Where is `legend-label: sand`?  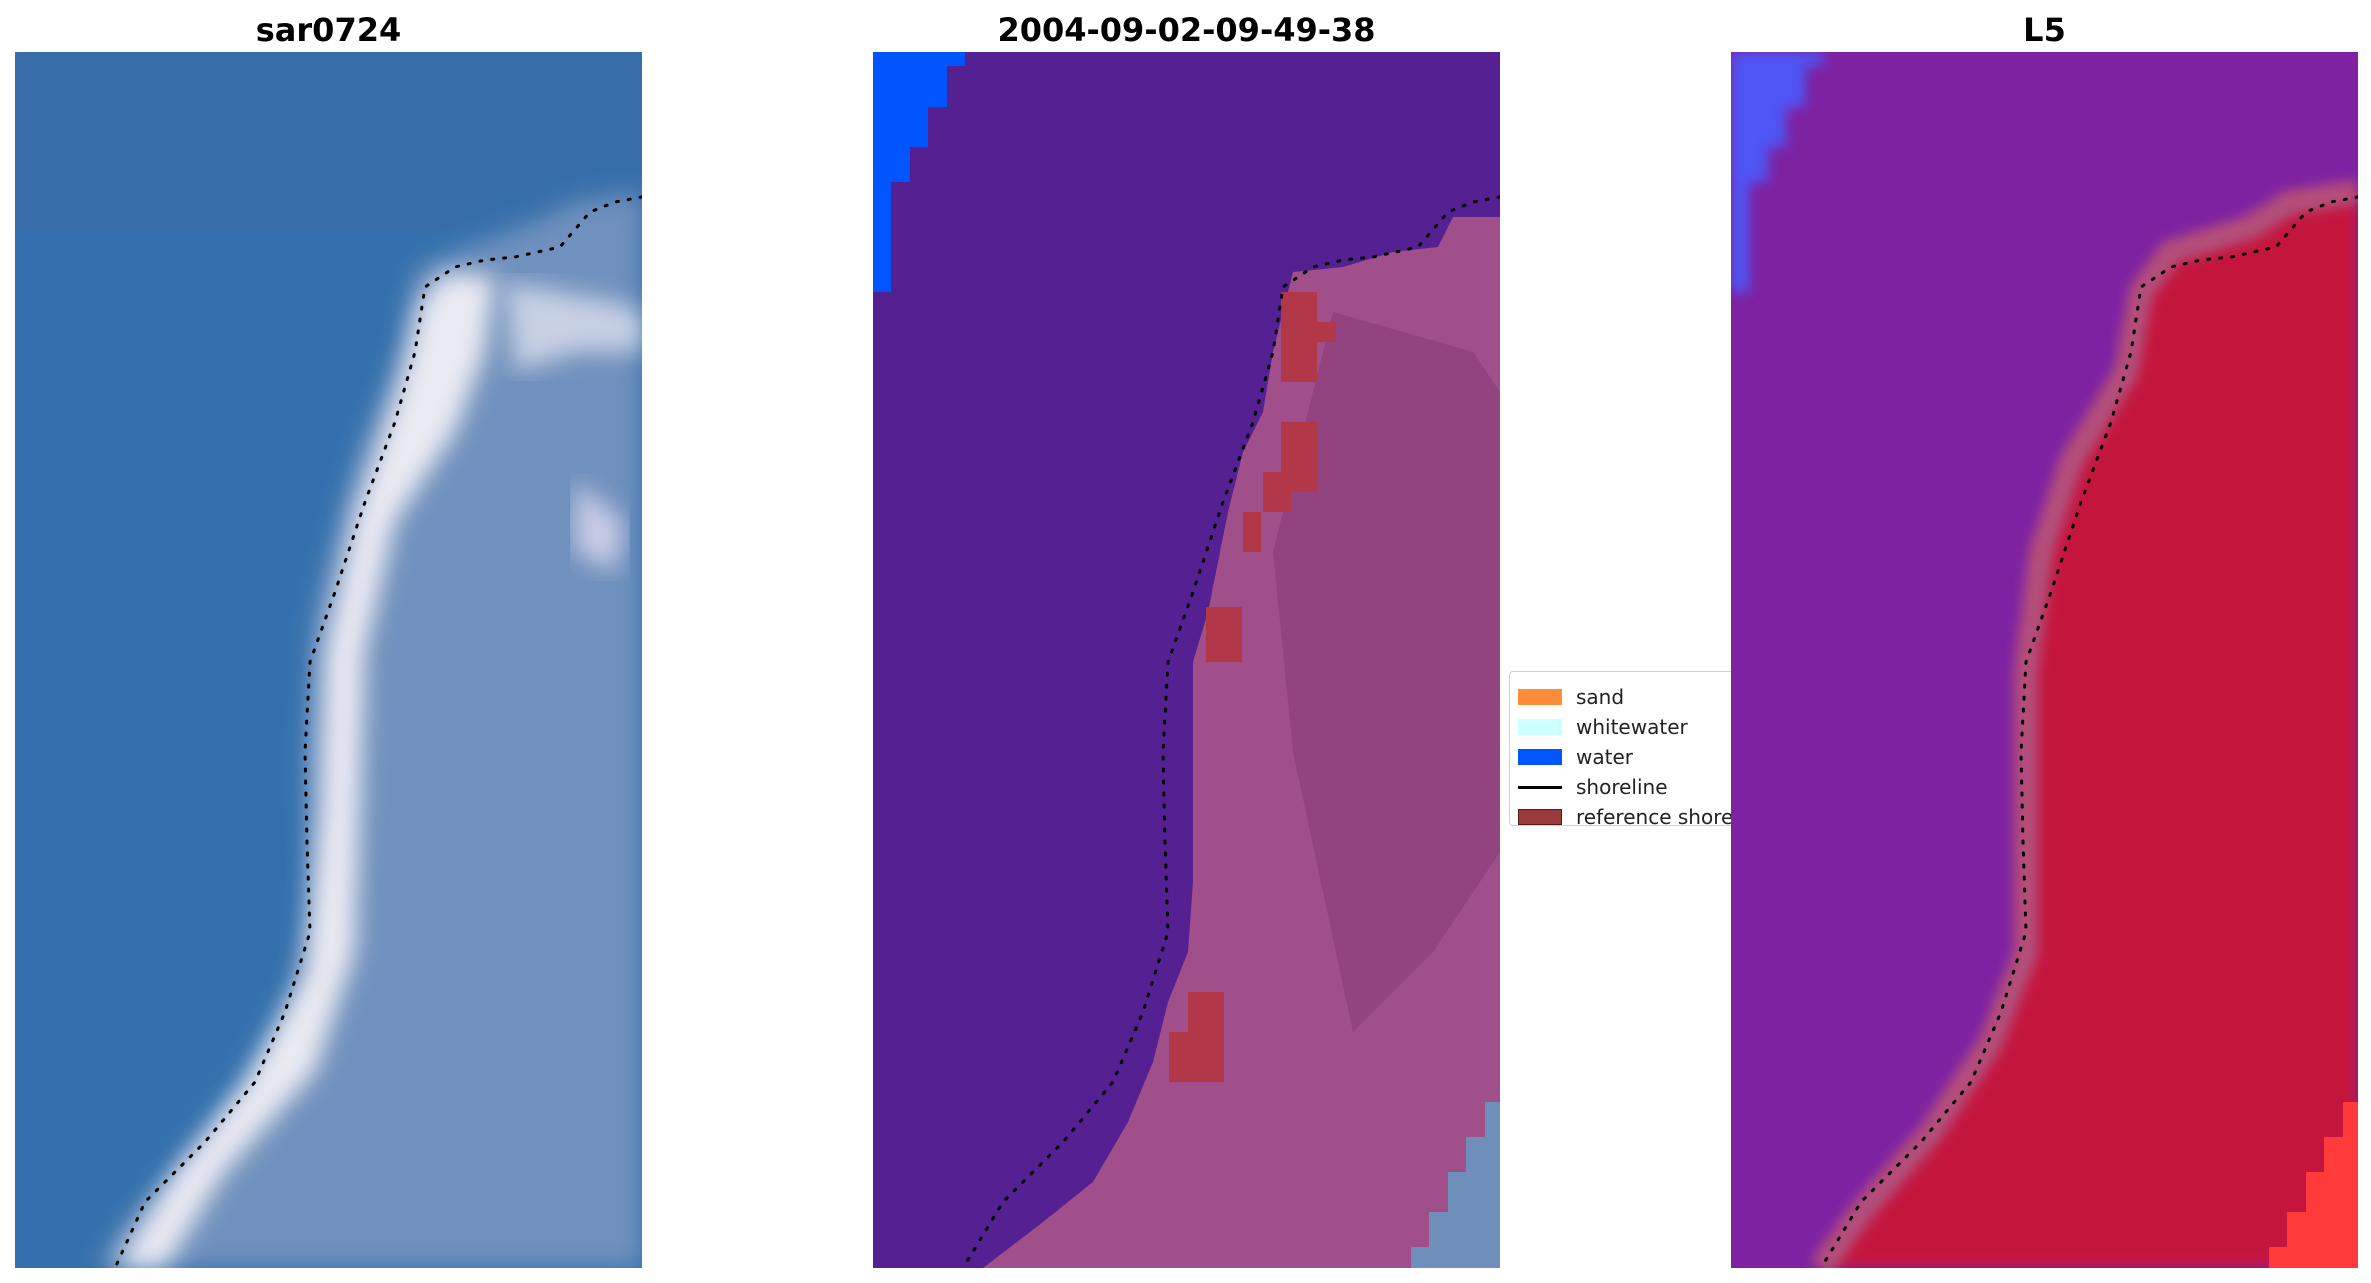 legend-label: sand is located at coordinates (1600, 697).